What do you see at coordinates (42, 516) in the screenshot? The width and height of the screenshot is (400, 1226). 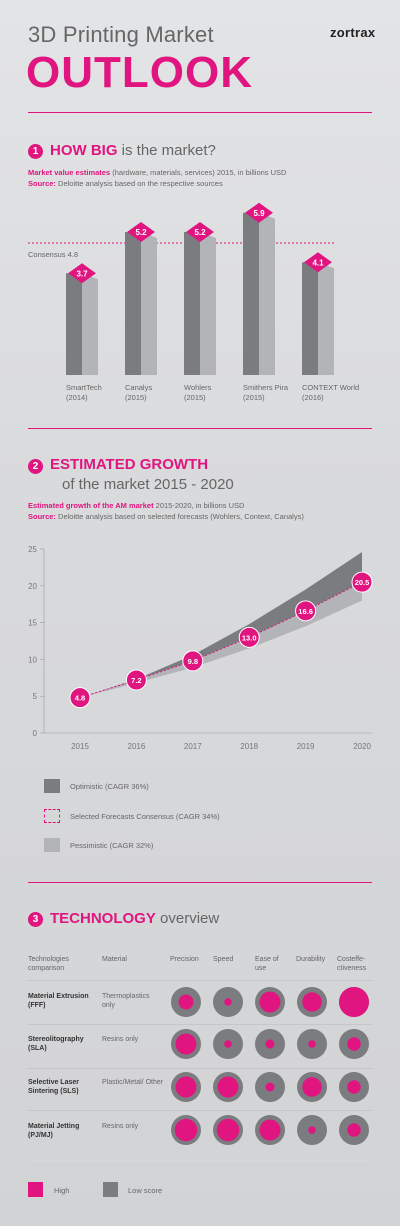 I see `section2-source-bold: Source:` at bounding box center [42, 516].